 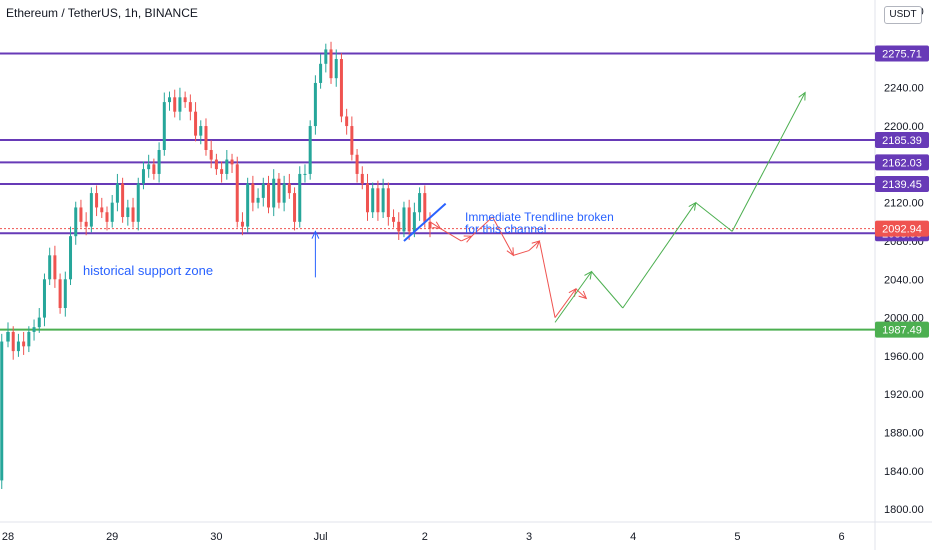 I want to click on y-tick-label: 1800.00, so click(x=904, y=510).